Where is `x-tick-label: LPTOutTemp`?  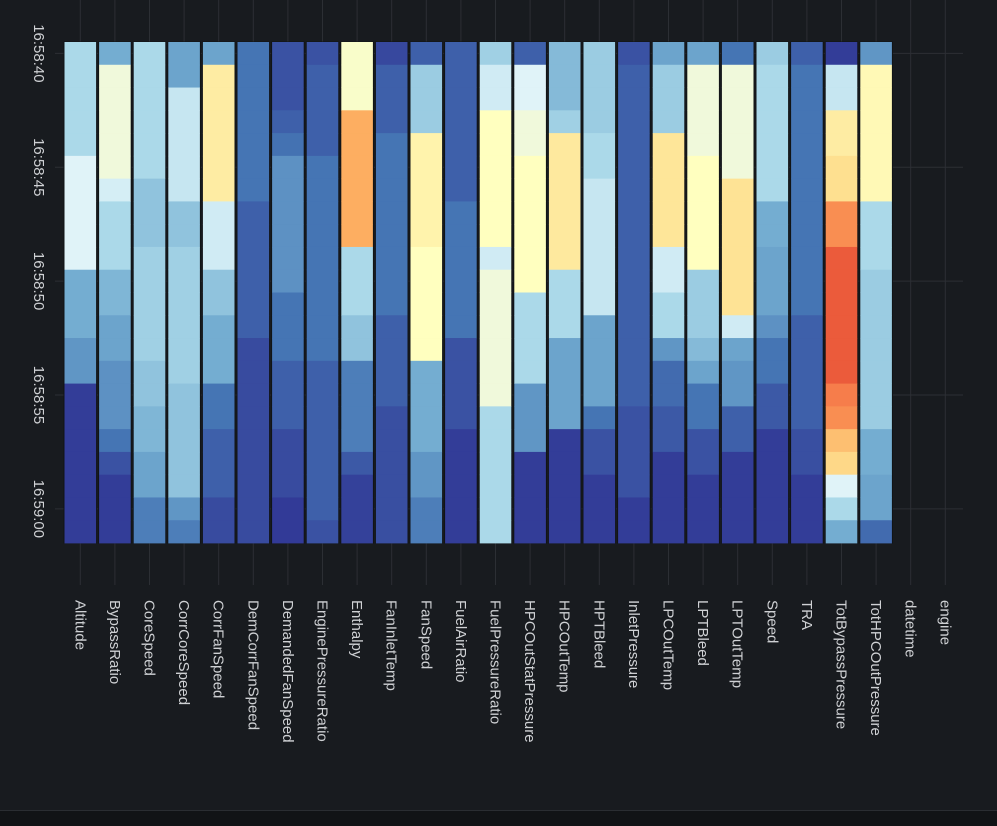
x-tick-label: LPTOutTemp is located at coordinates (737, 644).